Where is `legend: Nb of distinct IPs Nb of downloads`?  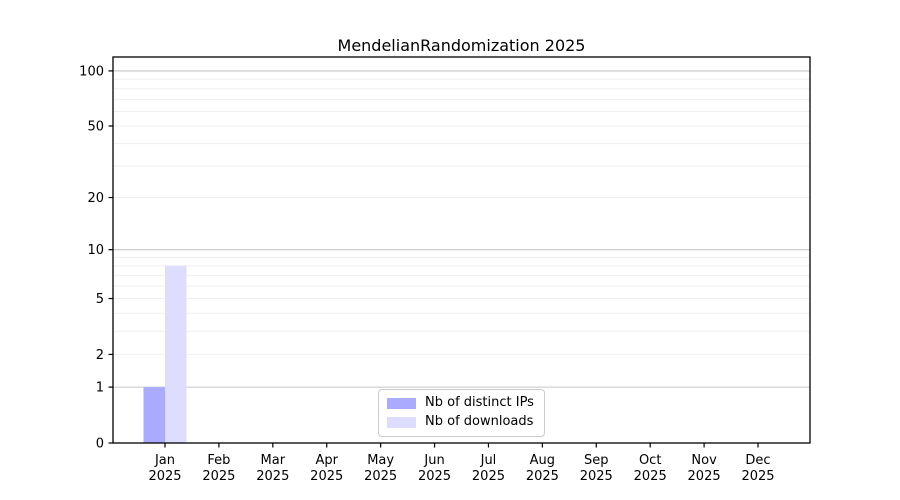
legend: Nb of distinct IPs Nb of downloads is located at coordinates (461, 413).